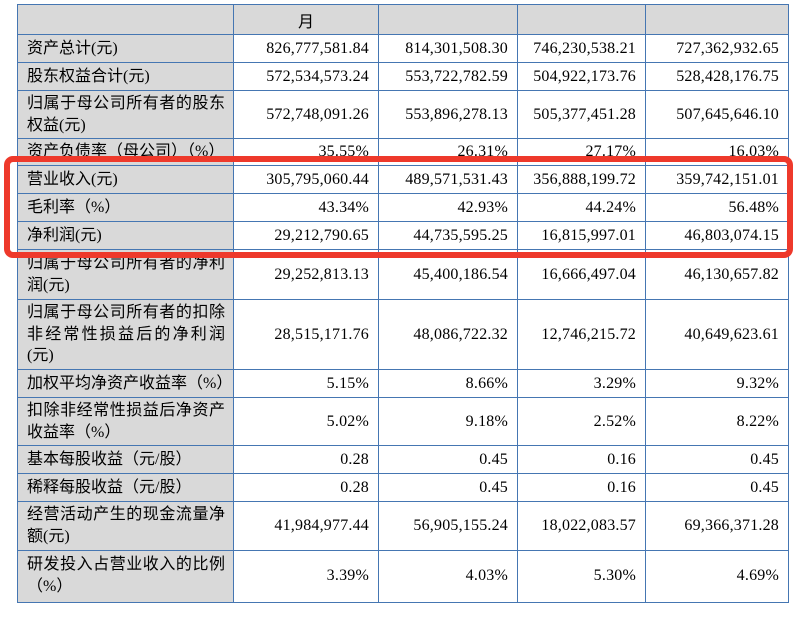 This screenshot has width=797, height=617. Describe the element at coordinates (717, 208) in the screenshot. I see `value-cell: 56.48%` at that location.